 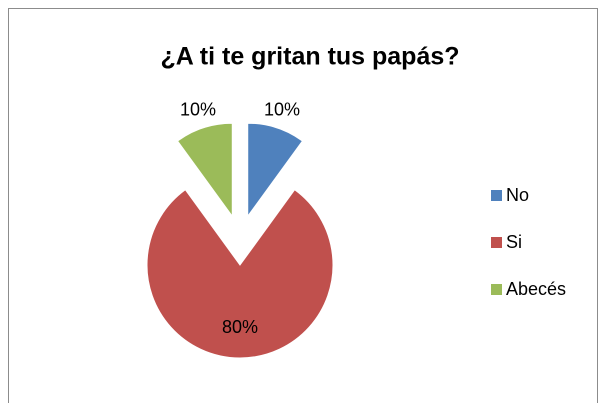 What do you see at coordinates (240, 327) in the screenshot?
I see `data-label: 80%` at bounding box center [240, 327].